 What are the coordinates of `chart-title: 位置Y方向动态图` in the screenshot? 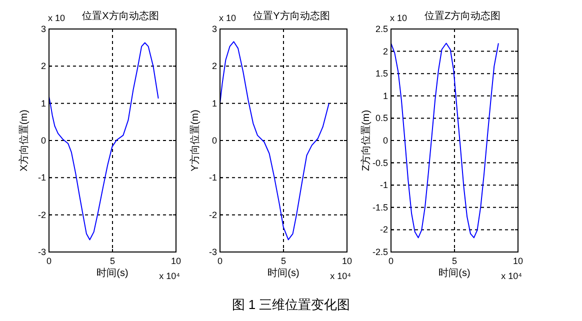 It's located at (291, 16).